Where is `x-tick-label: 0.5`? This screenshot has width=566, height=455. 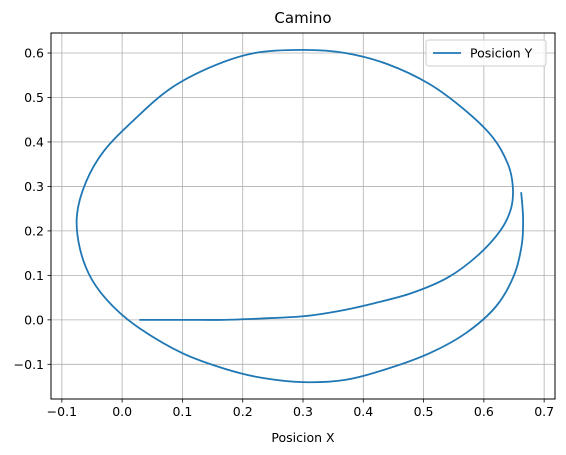
x-tick-label: 0.5 is located at coordinates (424, 411).